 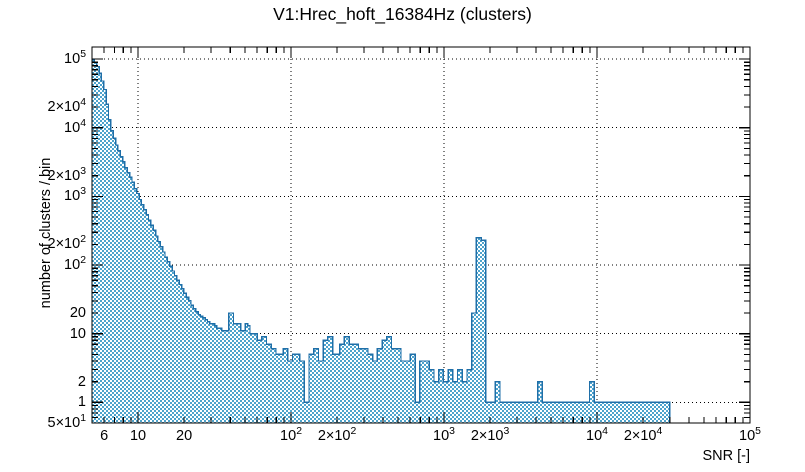 What do you see at coordinates (75, 58) in the screenshot?
I see `y-tick-label: 10⁵` at bounding box center [75, 58].